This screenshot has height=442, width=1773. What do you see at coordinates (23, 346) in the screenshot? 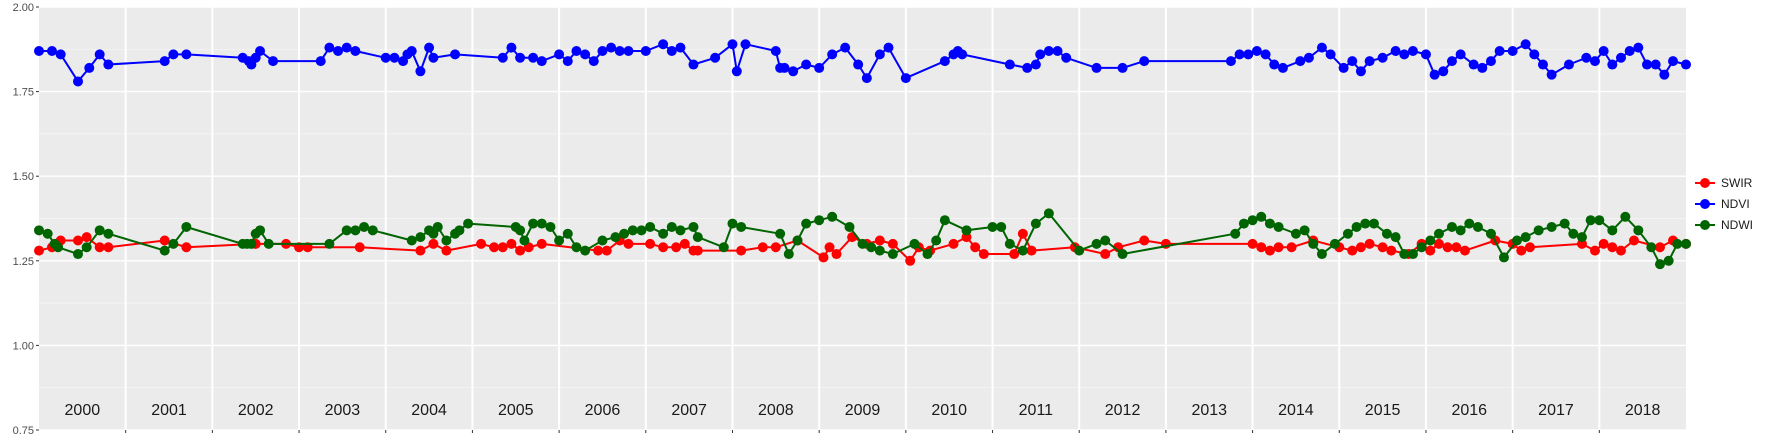
I see `y-tick-label: 1.00` at bounding box center [23, 346].